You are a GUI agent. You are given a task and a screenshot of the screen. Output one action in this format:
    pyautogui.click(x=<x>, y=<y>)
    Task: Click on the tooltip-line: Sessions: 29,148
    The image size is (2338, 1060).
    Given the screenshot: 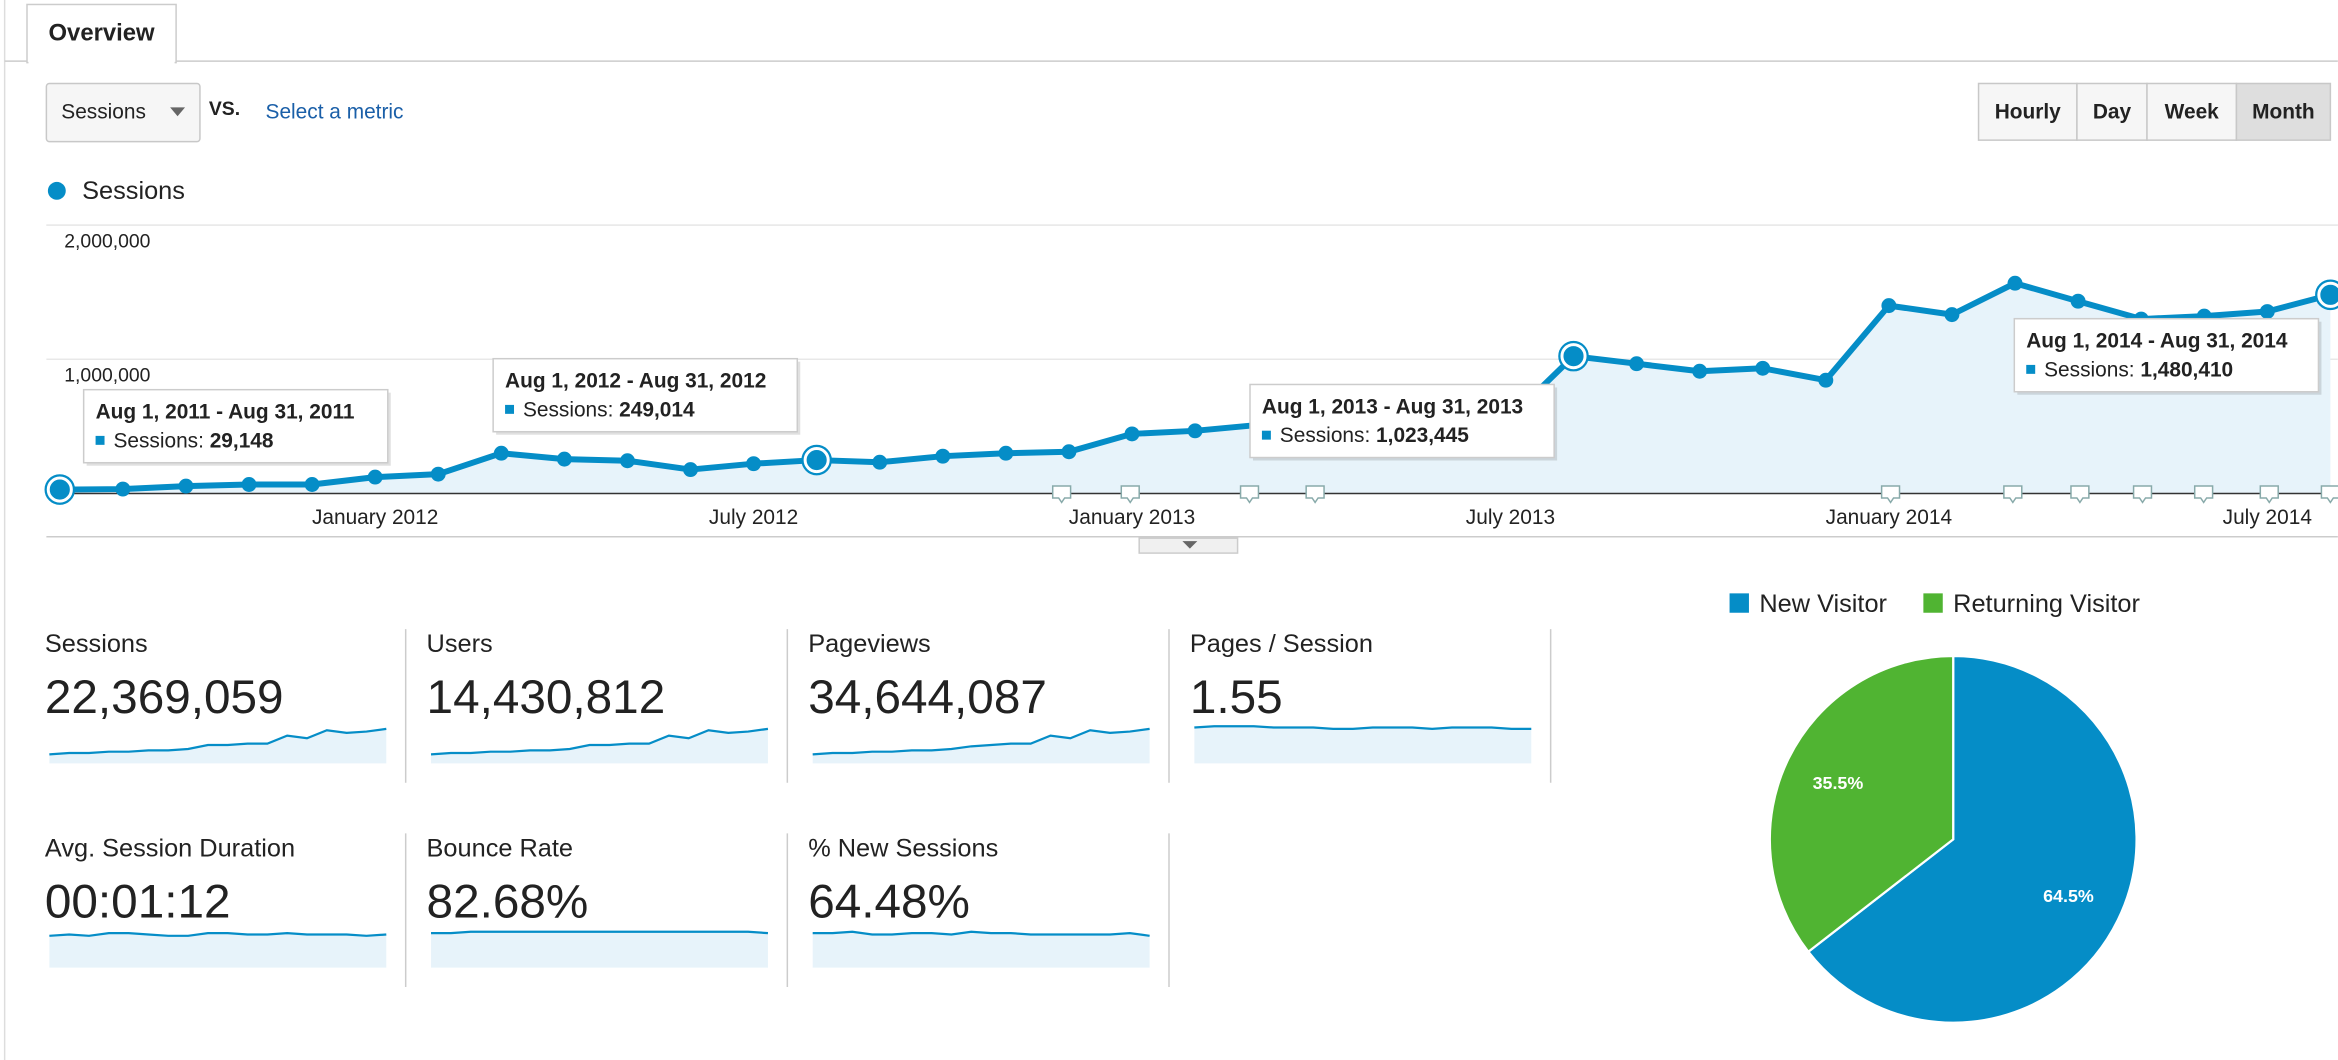 What is the action you would take?
    pyautogui.click(x=193, y=440)
    